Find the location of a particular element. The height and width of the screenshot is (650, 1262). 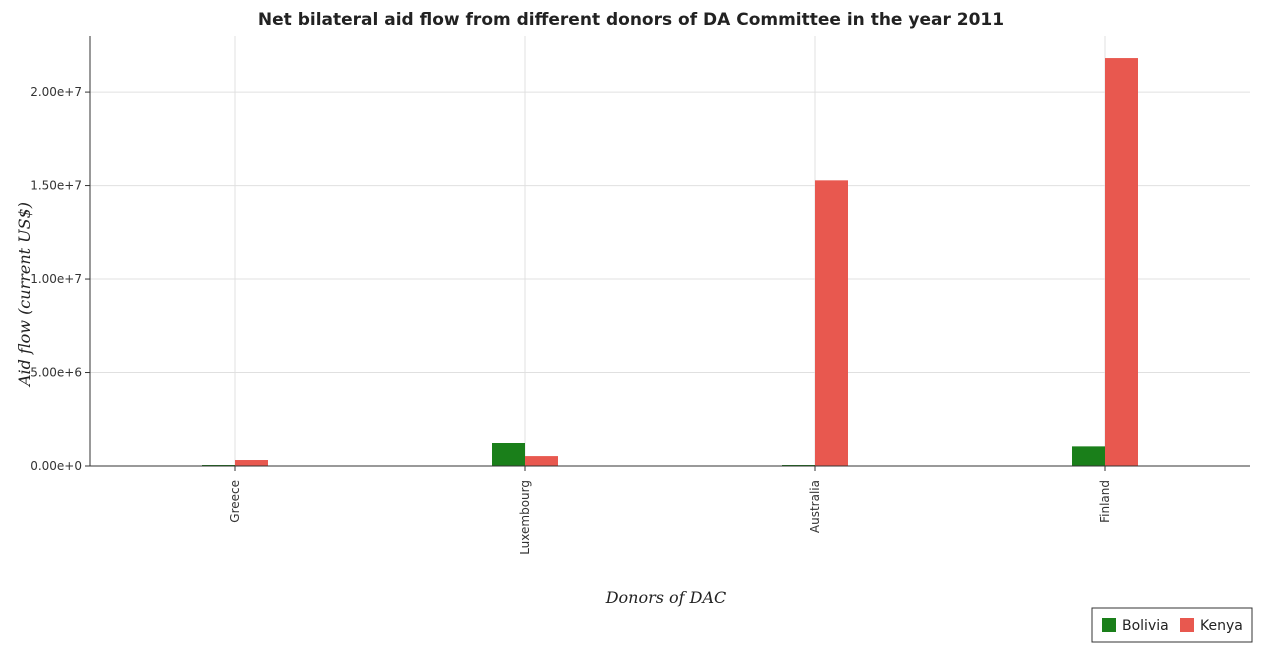

y-axis-label: Aid flow (current US$) is located at coordinates (24, 295).